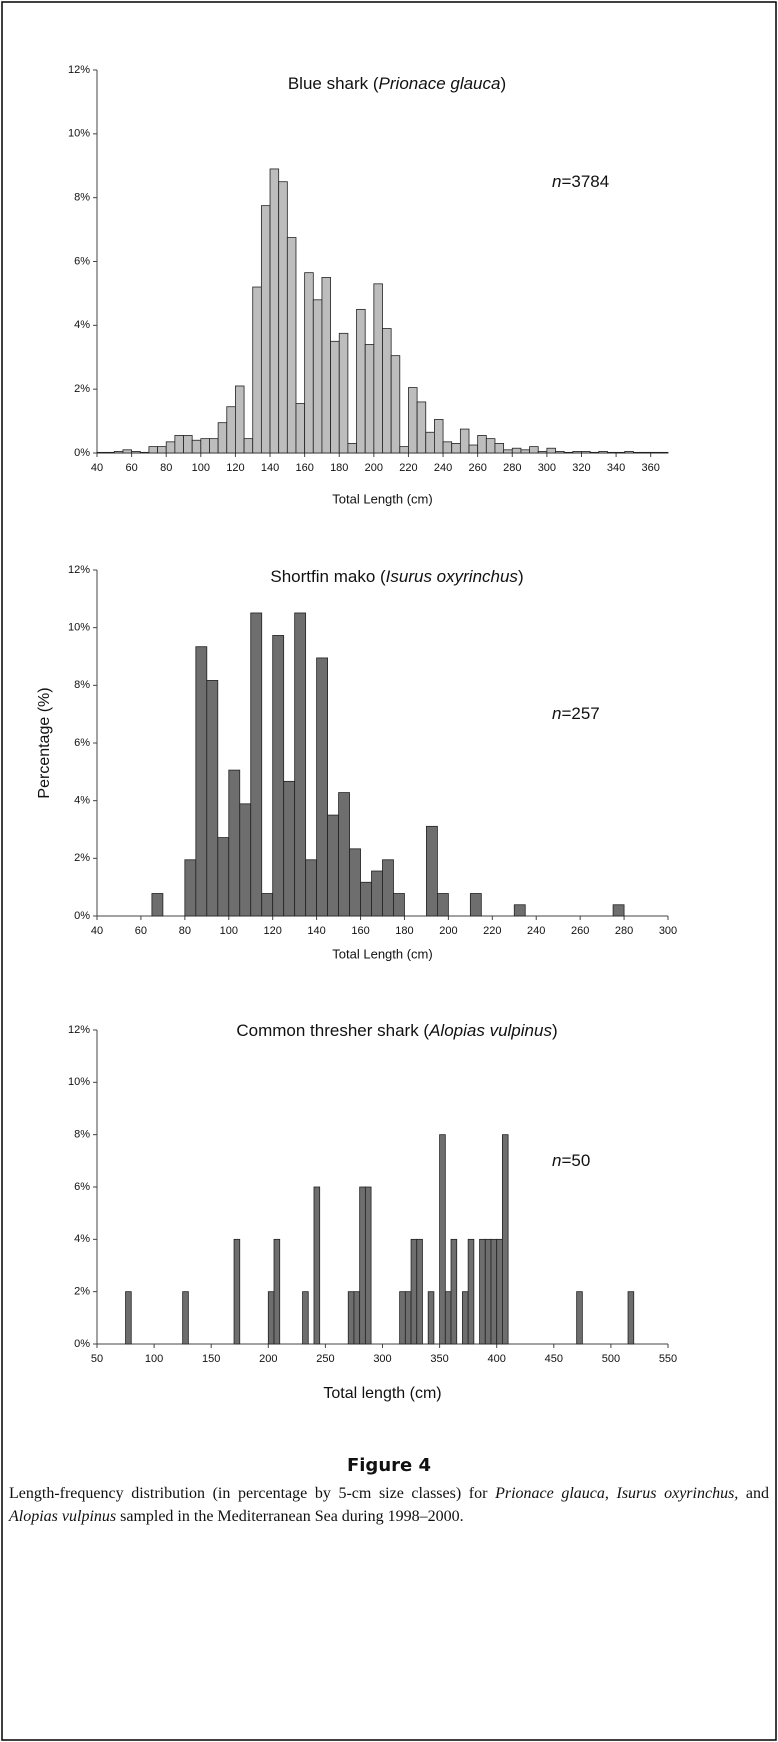 This screenshot has height=1742, width=778. What do you see at coordinates (382, 1393) in the screenshot?
I see `x-axis-label: Total length (cm)` at bounding box center [382, 1393].